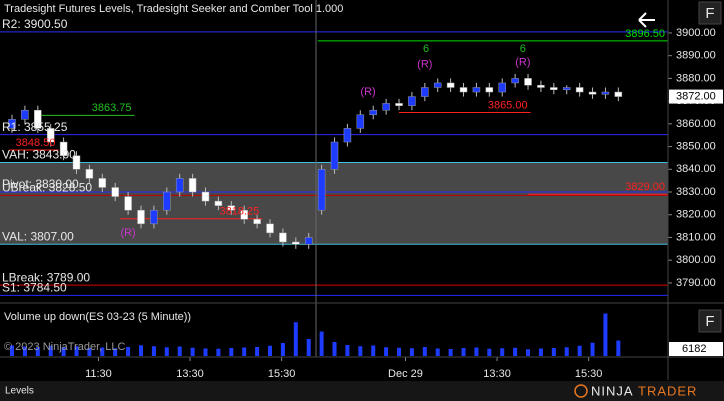 The height and width of the screenshot is (401, 724). Describe the element at coordinates (19, 391) in the screenshot. I see `tab-label: Levels` at that location.